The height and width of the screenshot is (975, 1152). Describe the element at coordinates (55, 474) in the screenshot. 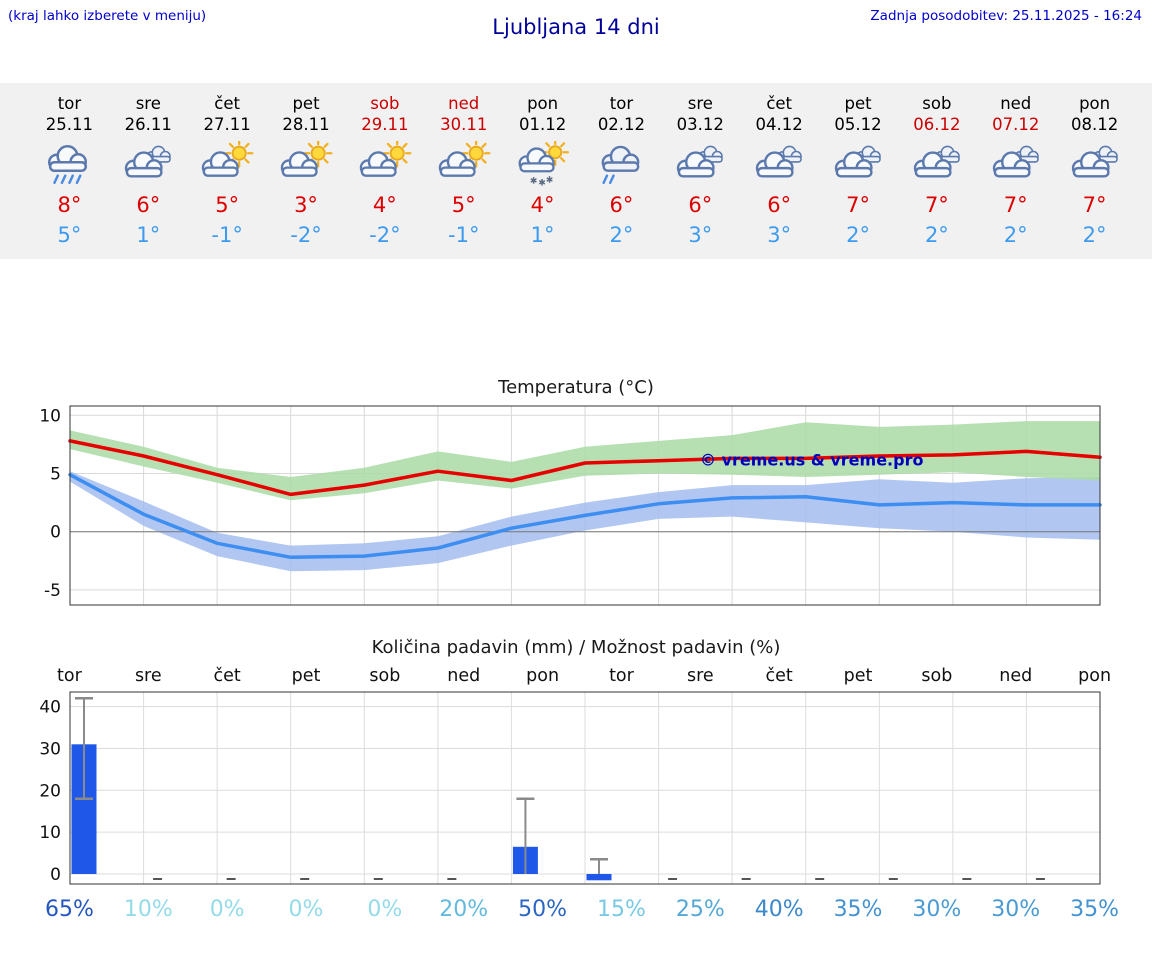

I see `y-tick-label: 5` at that location.